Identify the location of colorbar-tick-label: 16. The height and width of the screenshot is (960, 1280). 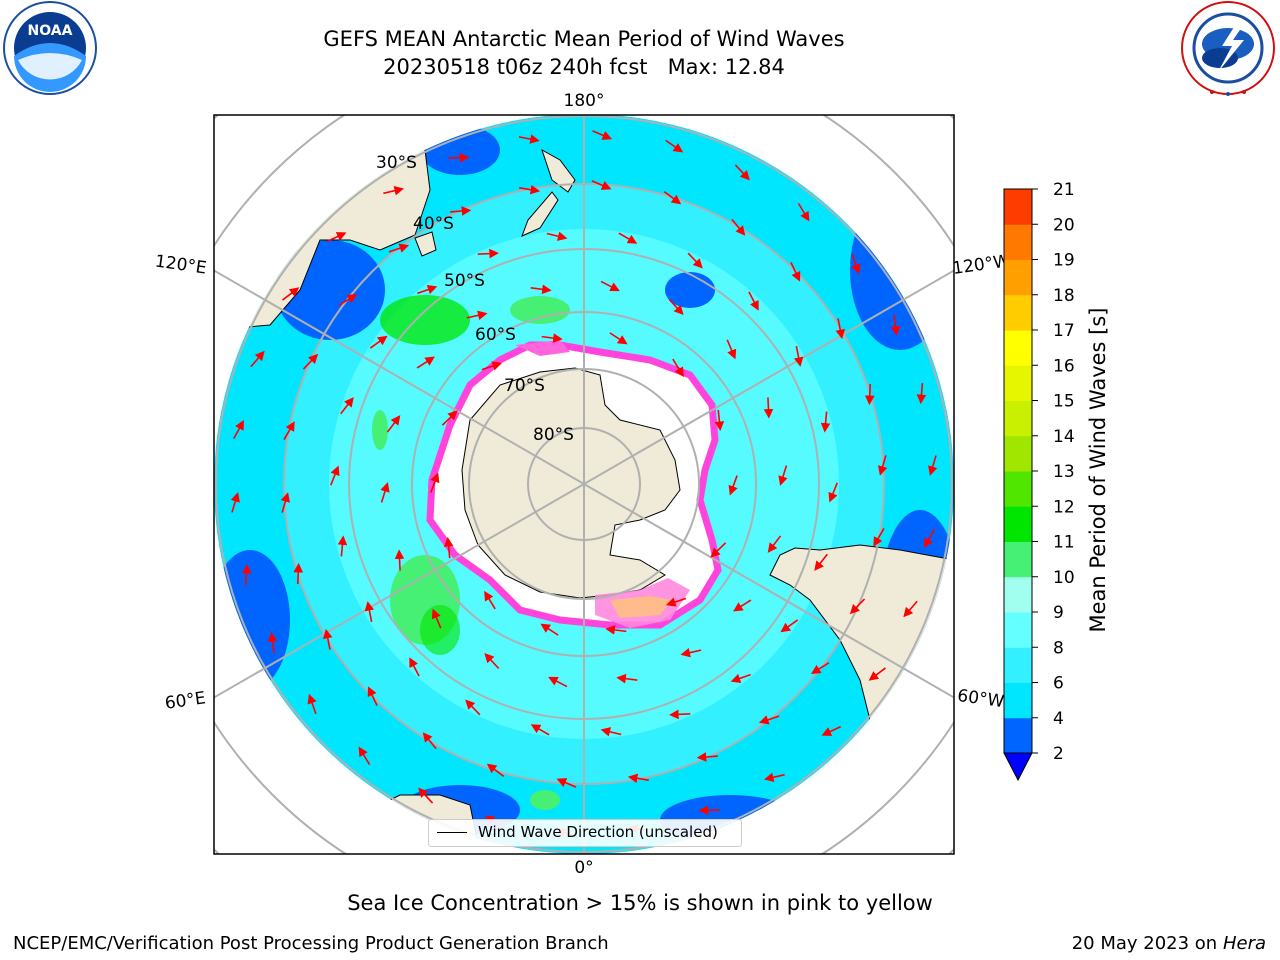
(1064, 366).